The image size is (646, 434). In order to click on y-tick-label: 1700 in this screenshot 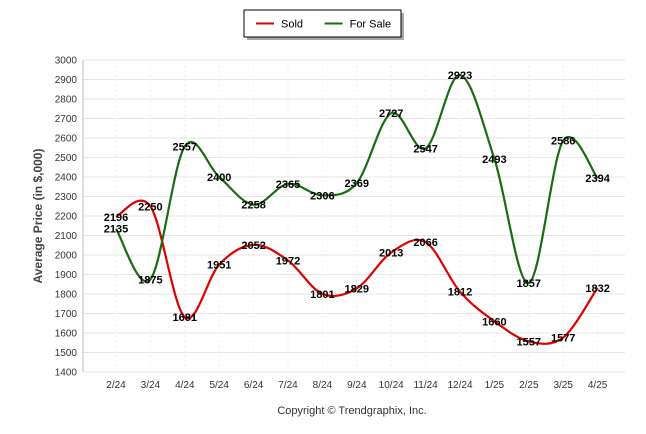, I will do `click(66, 314)`.